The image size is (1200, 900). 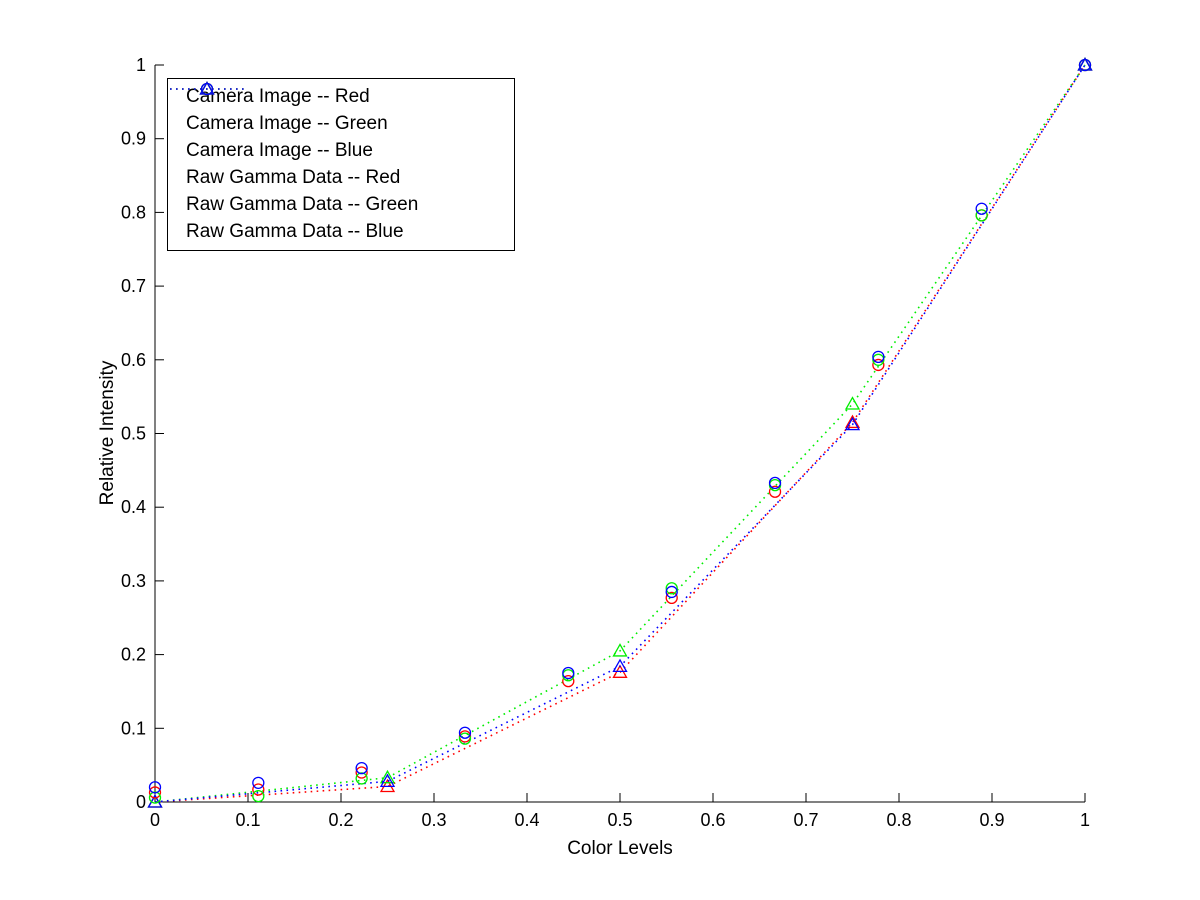 I want to click on y-tick-label: 0.9, so click(x=133, y=139).